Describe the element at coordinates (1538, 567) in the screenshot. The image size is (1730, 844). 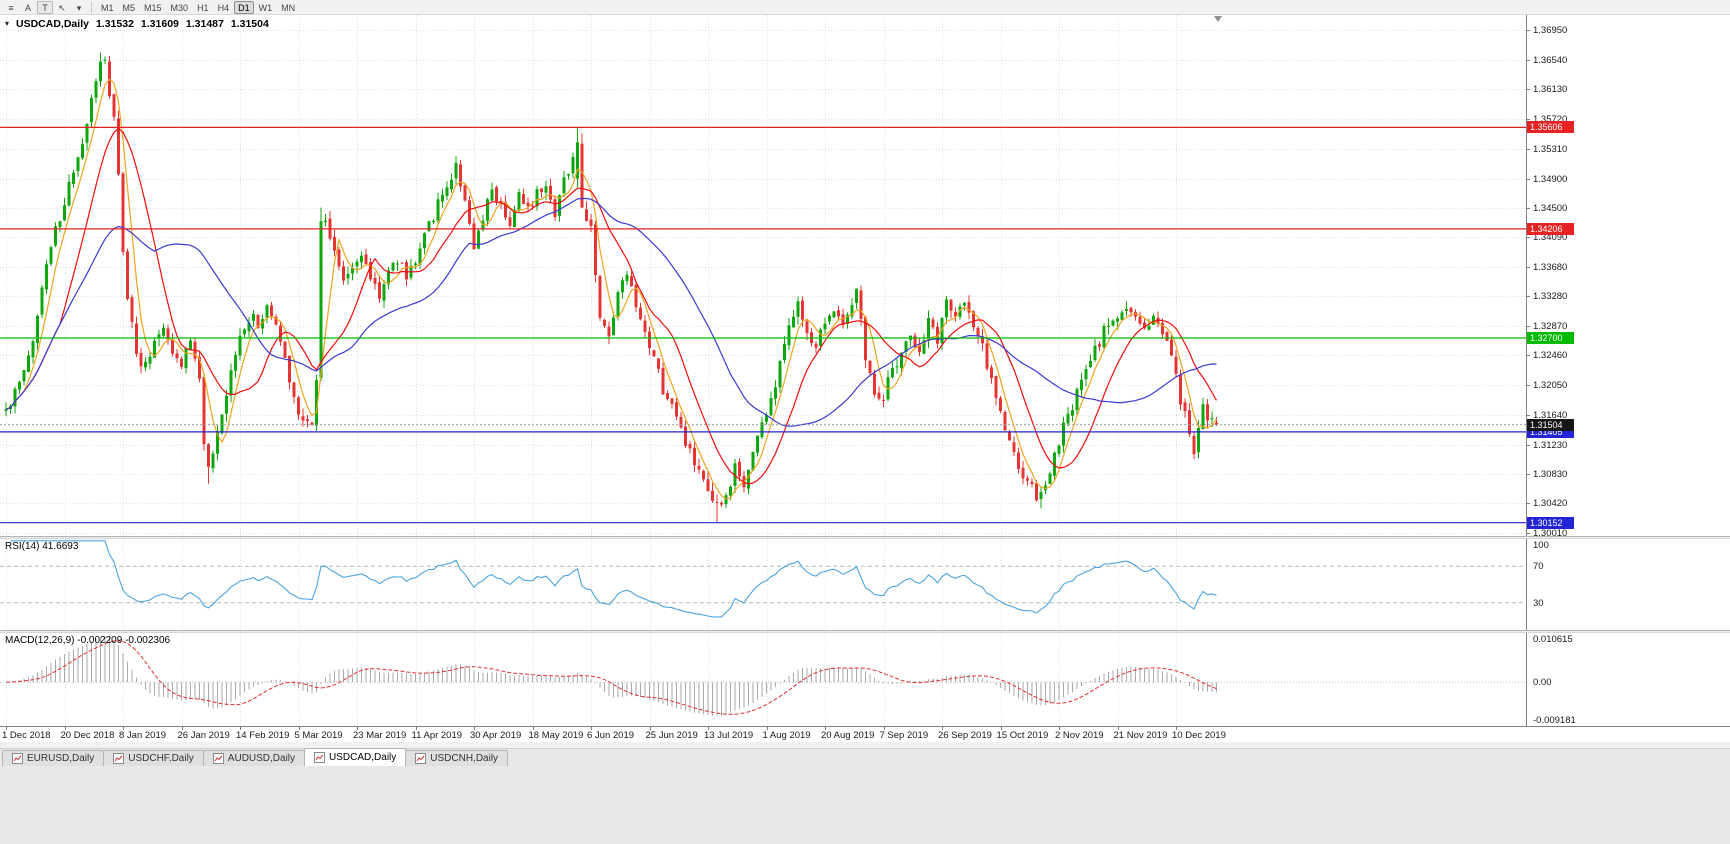
I see `rsi-axis-label: 70` at that location.